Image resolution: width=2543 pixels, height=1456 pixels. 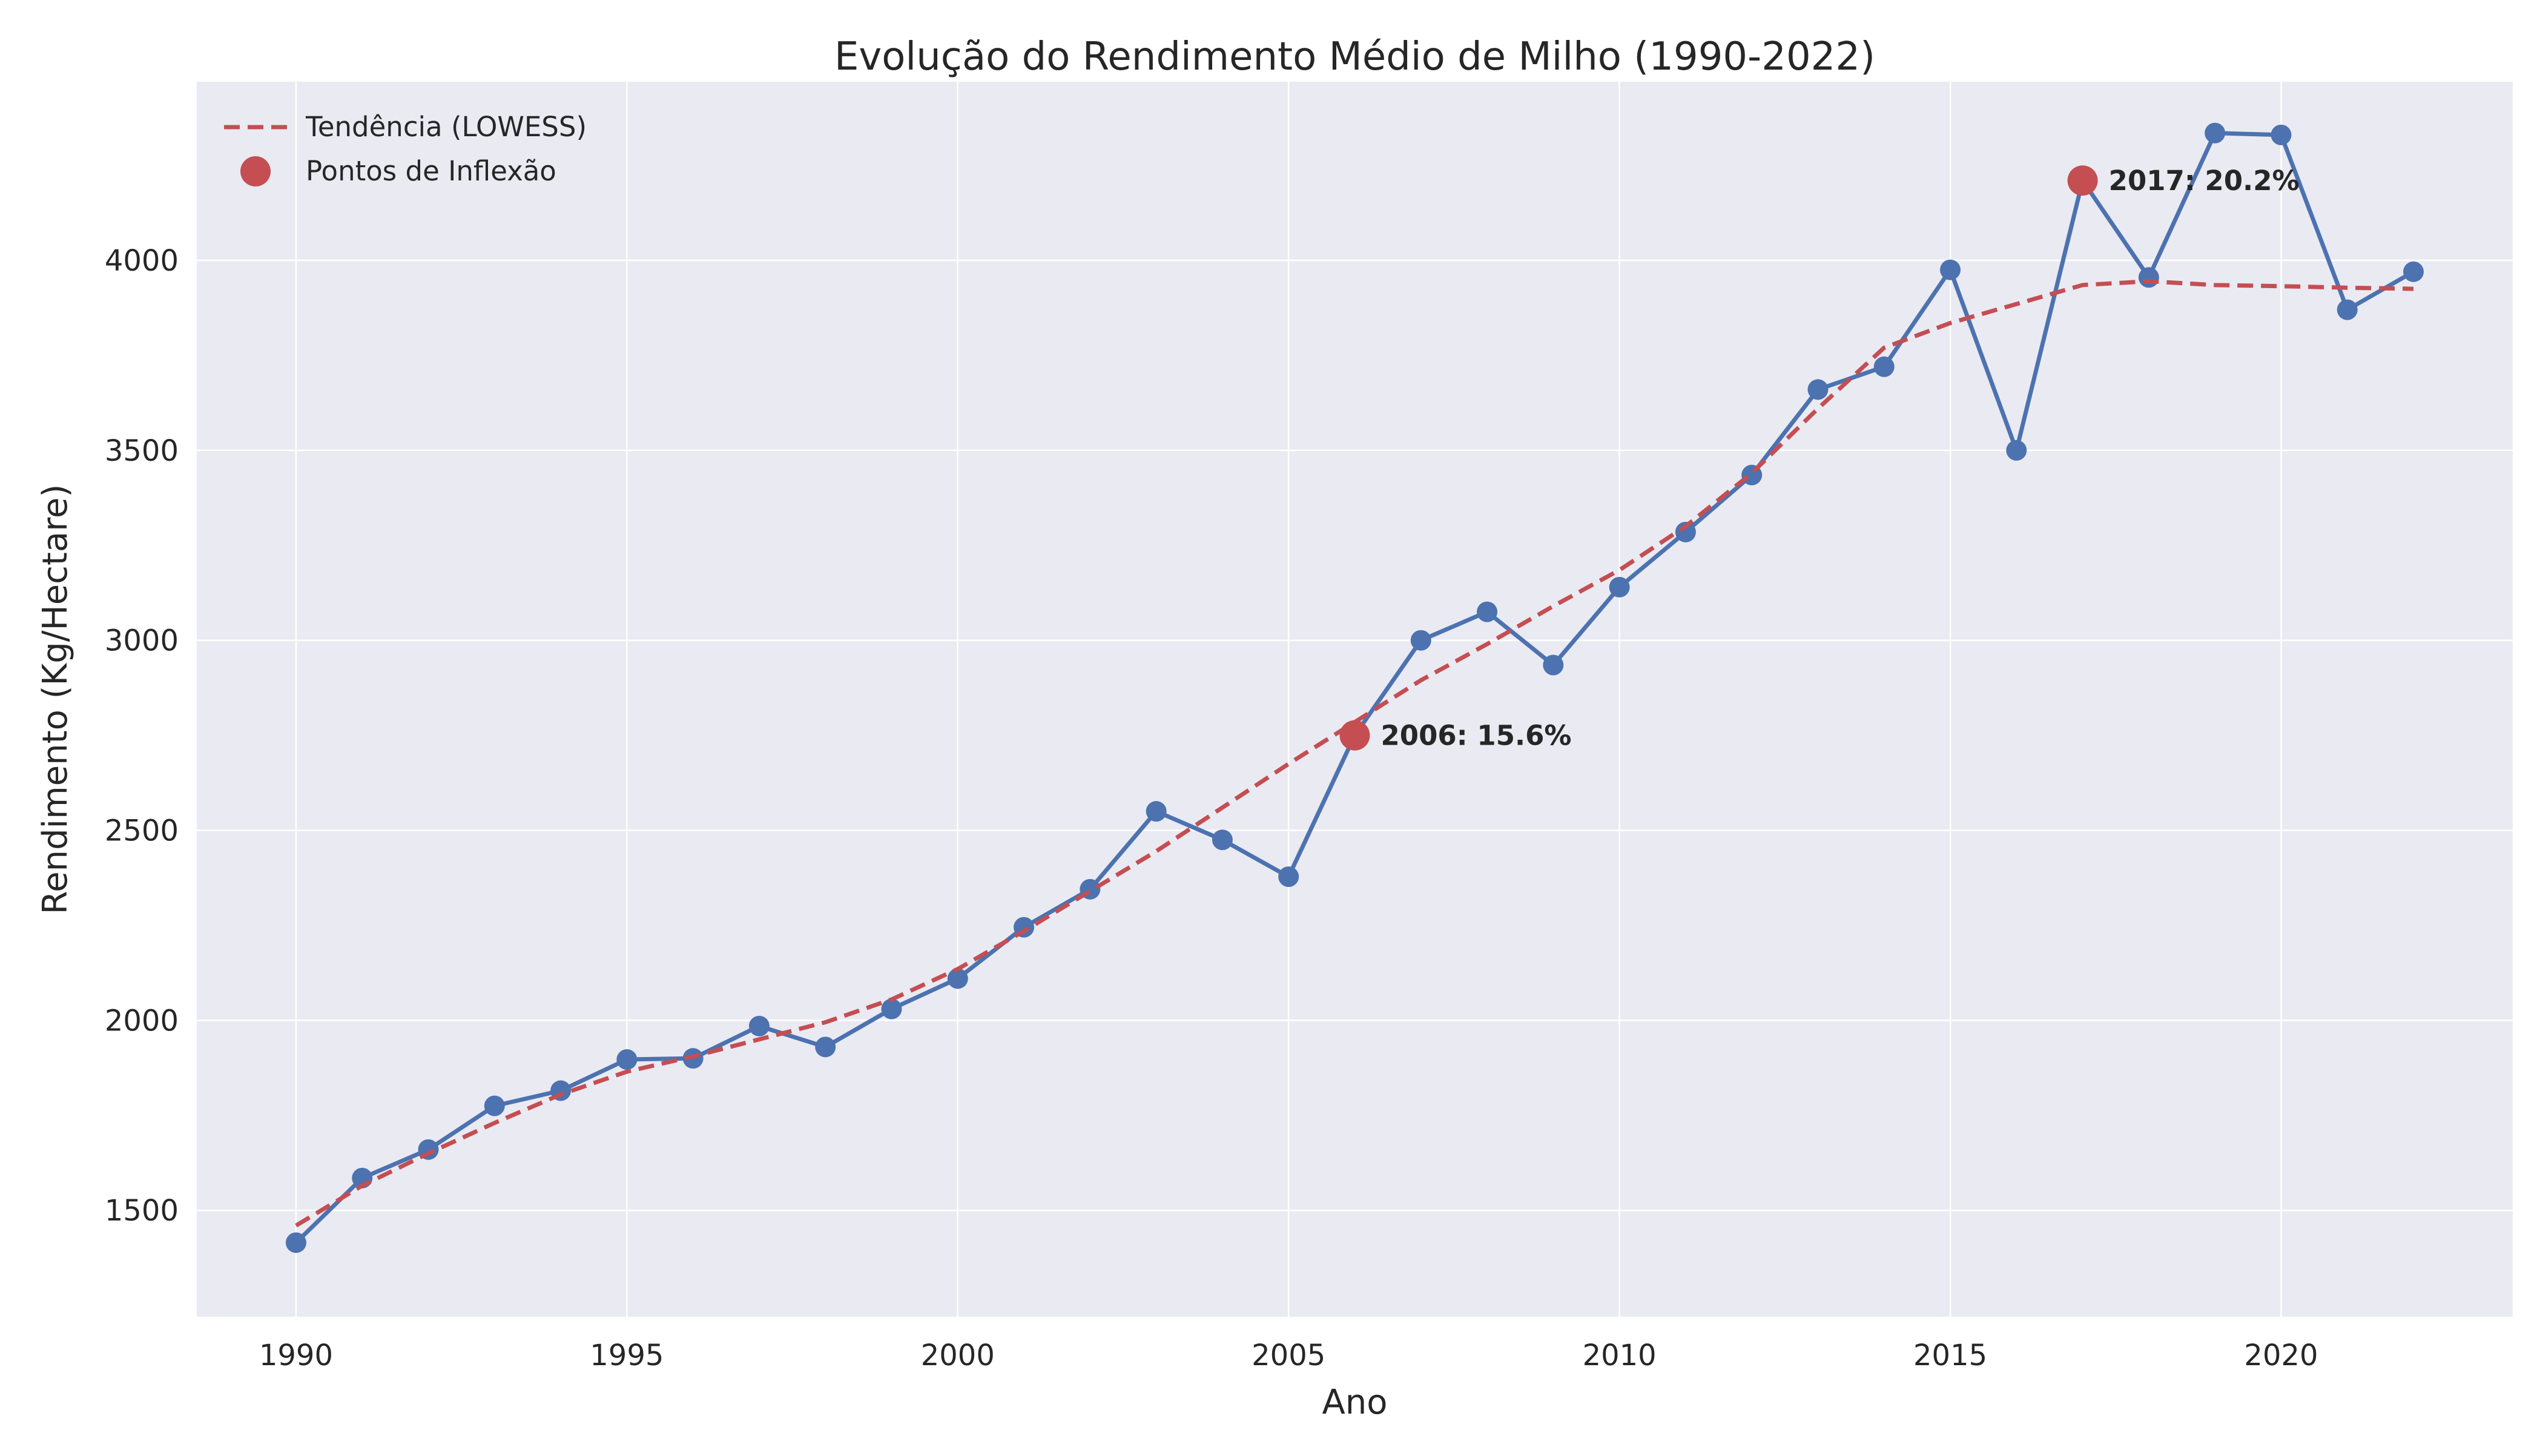 I want to click on y-tick-label: 3500, so click(x=142, y=451).